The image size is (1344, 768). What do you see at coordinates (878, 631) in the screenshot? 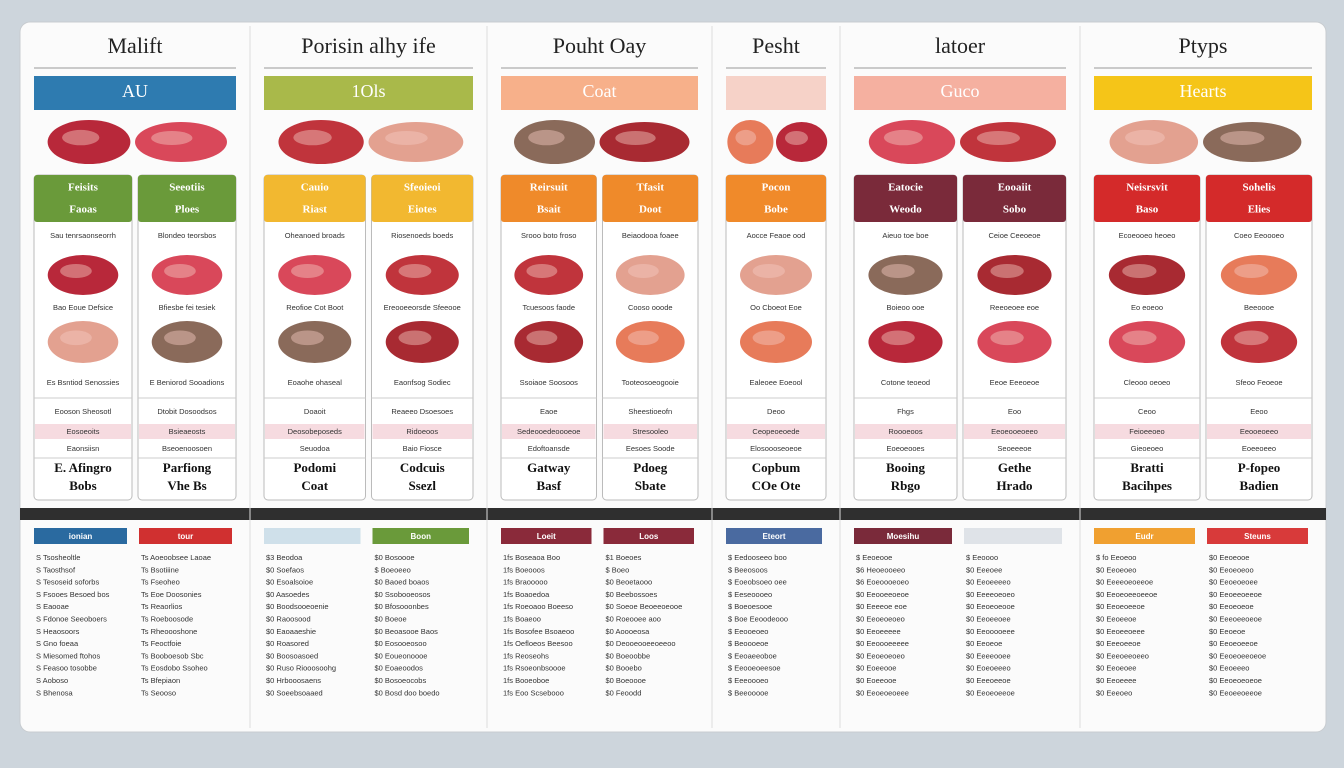
I see `list-item: $0 Eeoeeeee` at bounding box center [878, 631].